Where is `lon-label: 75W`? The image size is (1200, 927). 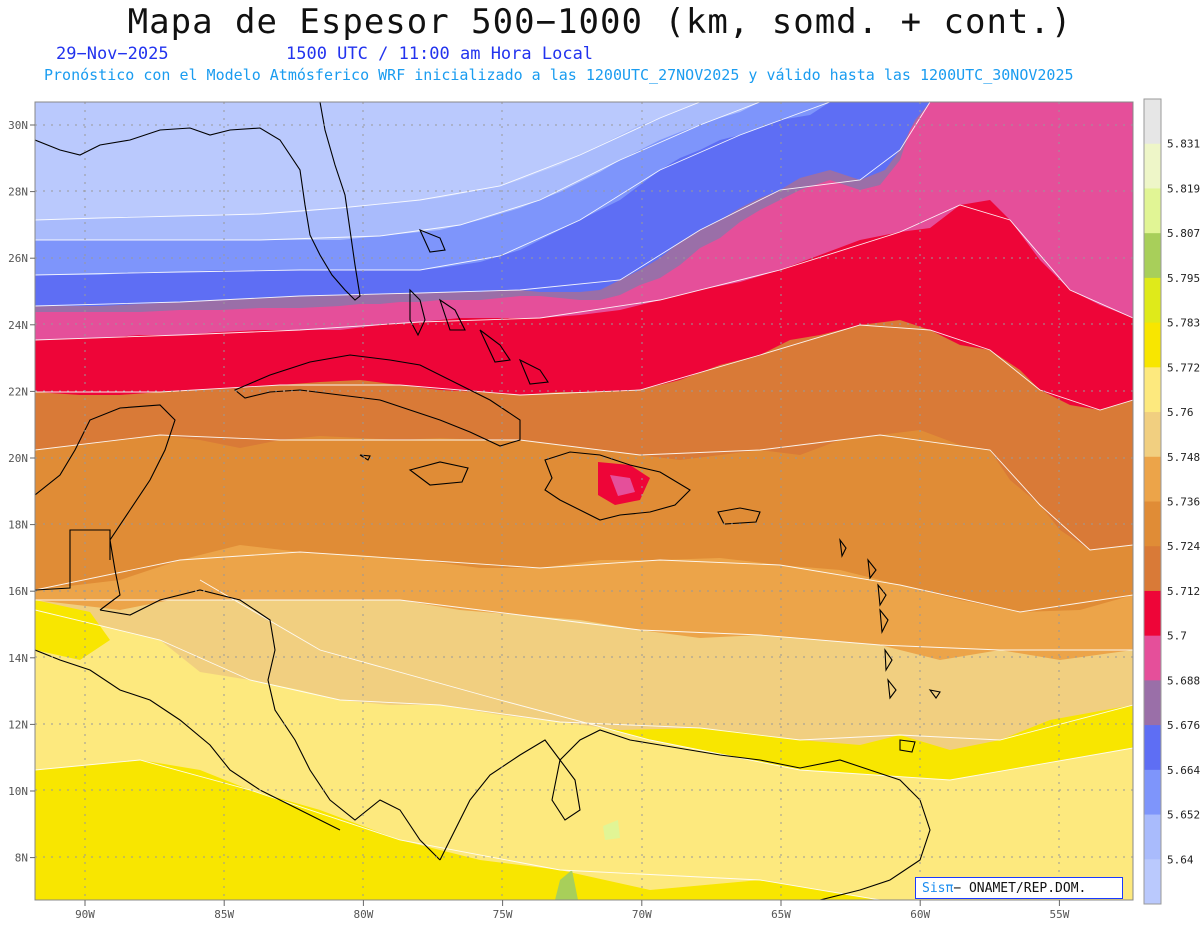 lon-label: 75W is located at coordinates (503, 914).